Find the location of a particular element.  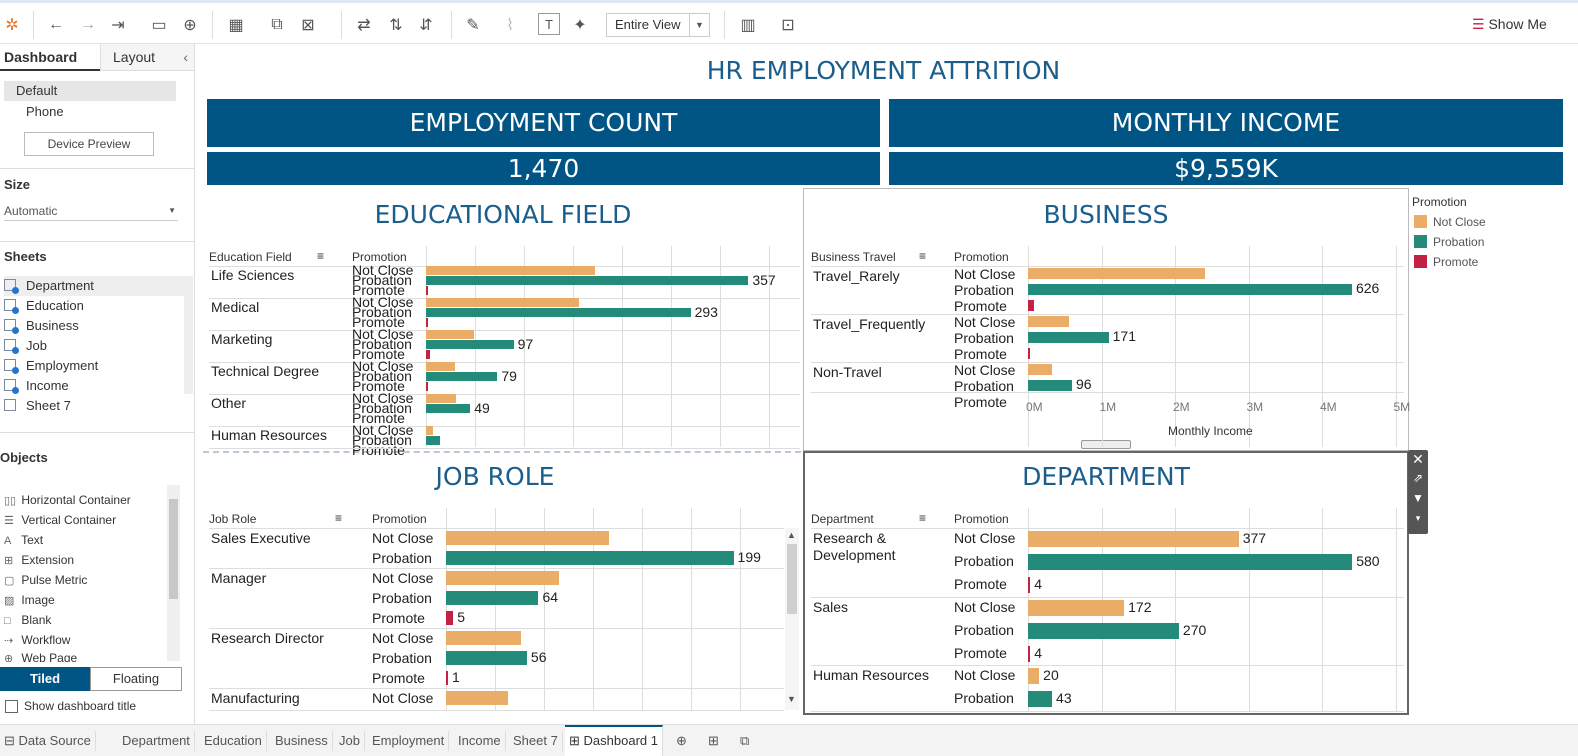

tab-sheet-7: Sheet 7 is located at coordinates (536, 741).